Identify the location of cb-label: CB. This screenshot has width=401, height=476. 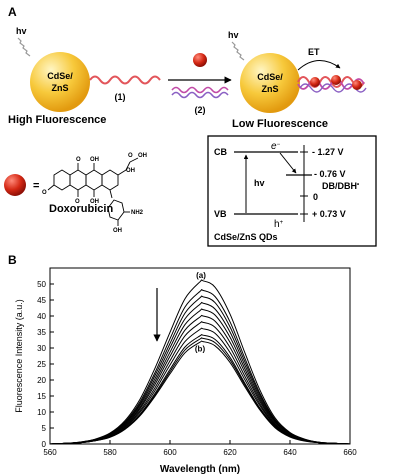
(220, 152).